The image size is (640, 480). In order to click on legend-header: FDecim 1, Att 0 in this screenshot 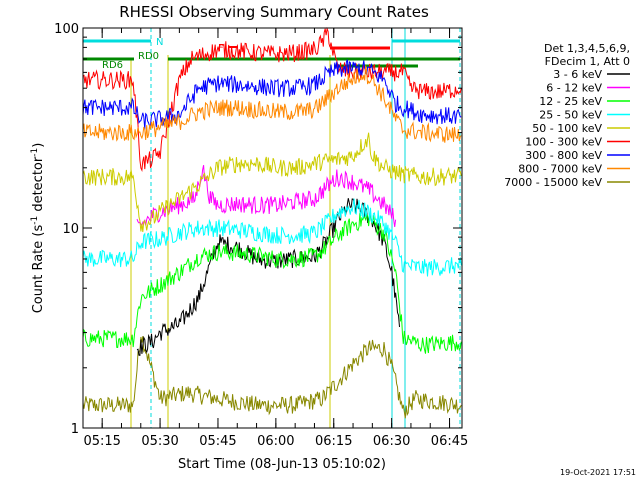, I will do `click(587, 61)`.